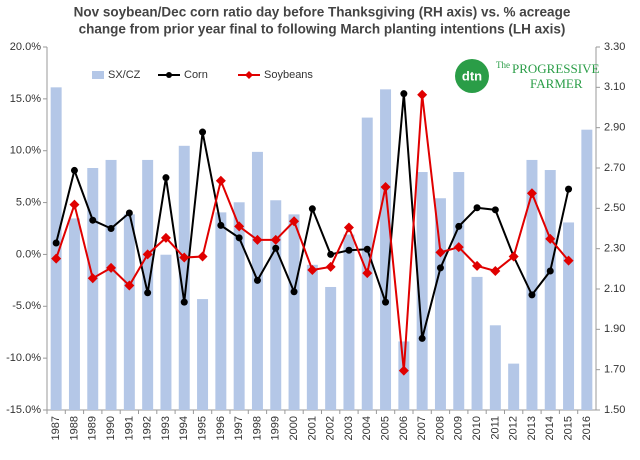 This screenshot has height=460, width=640. I want to click on x-tick-label: 1988, so click(74, 428).